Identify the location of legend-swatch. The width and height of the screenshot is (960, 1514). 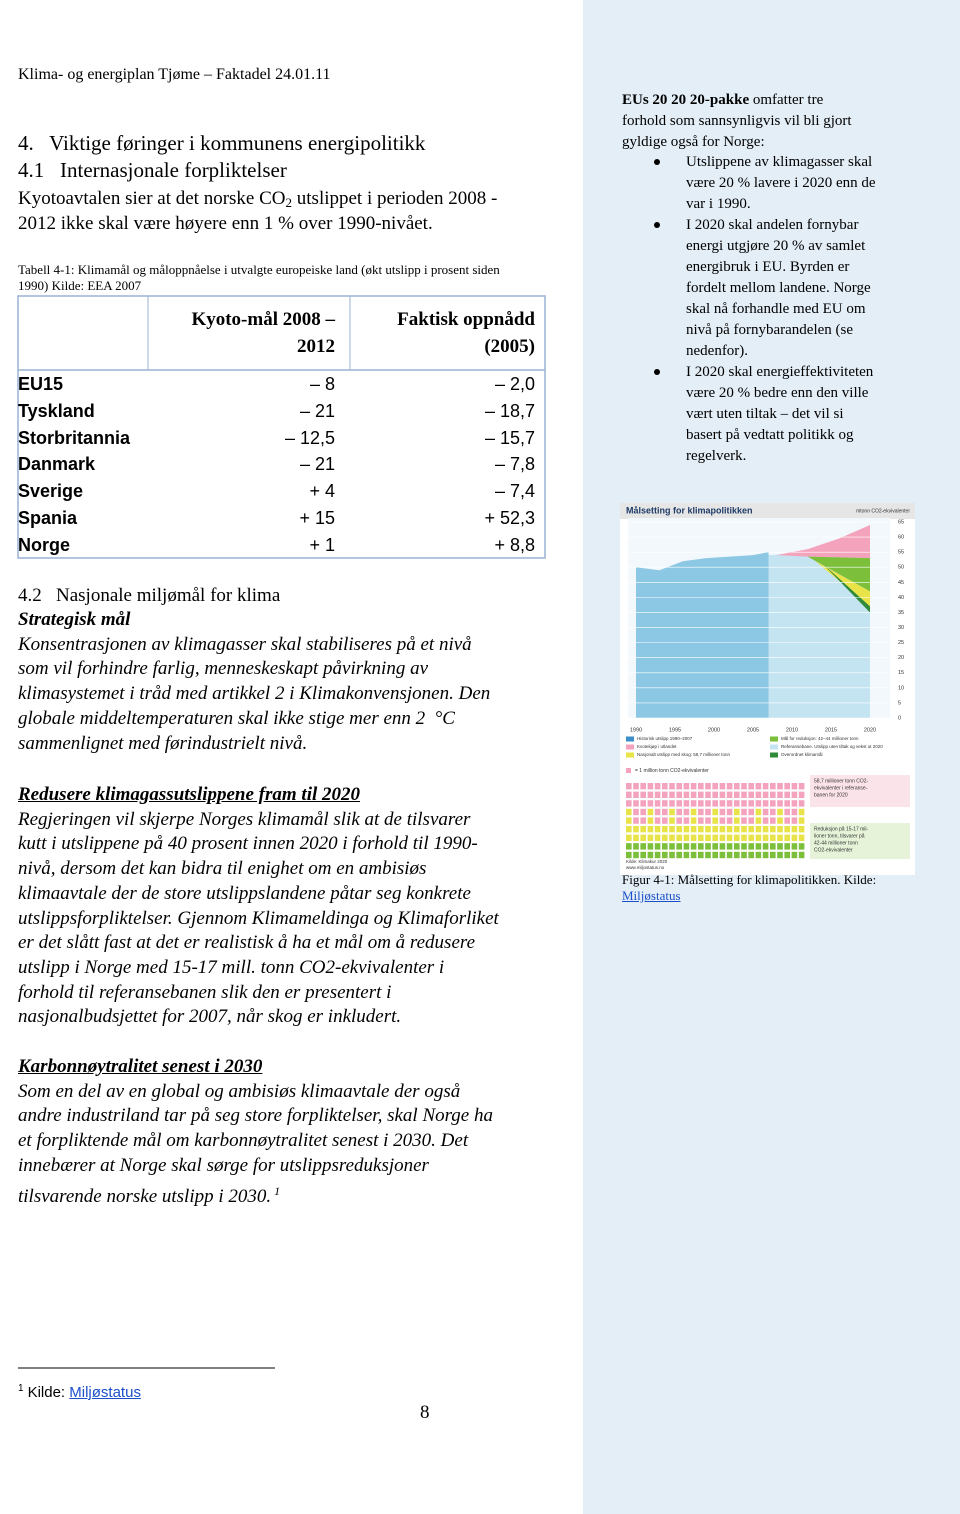
(774, 739).